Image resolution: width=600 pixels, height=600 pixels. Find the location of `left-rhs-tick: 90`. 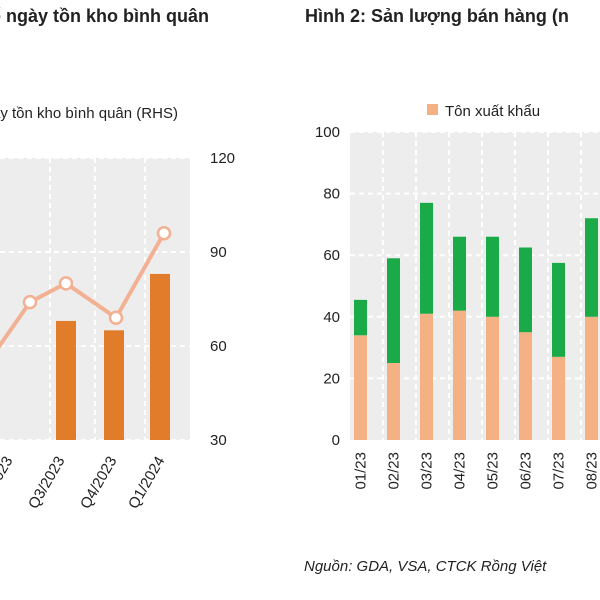

left-rhs-tick: 90 is located at coordinates (218, 252).